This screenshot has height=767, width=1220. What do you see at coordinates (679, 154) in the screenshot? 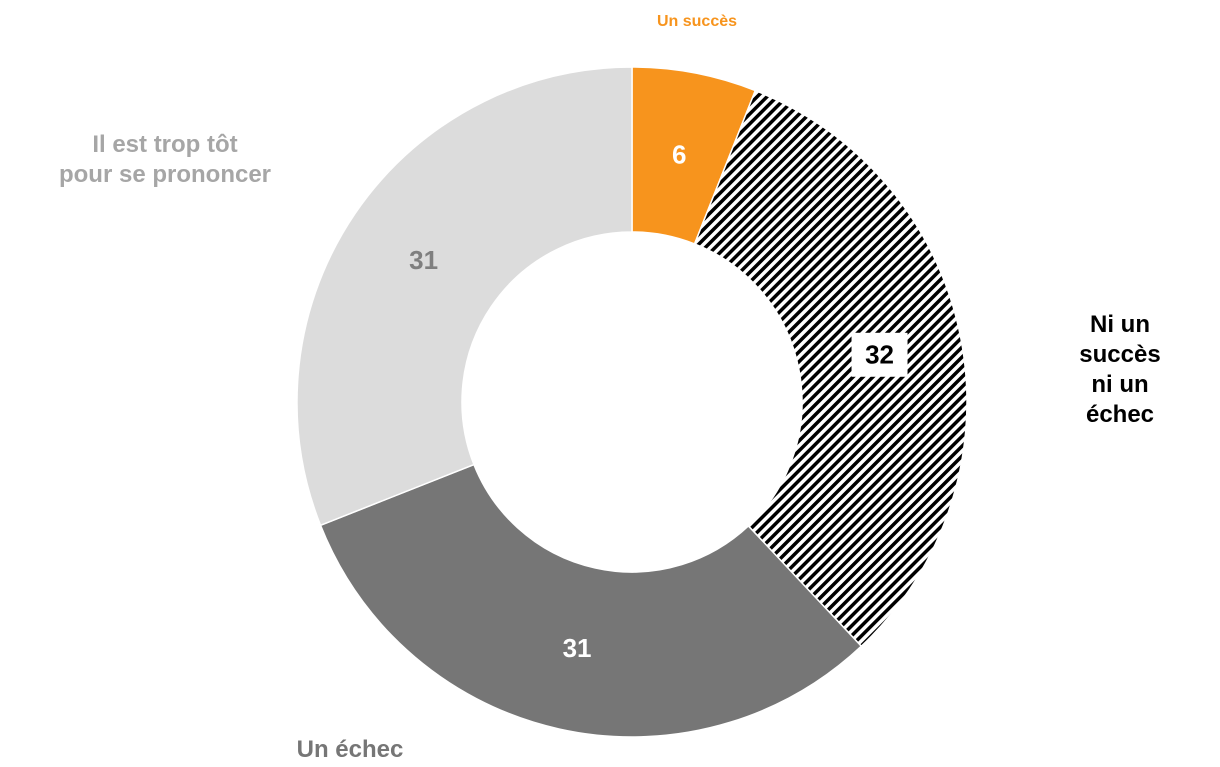
I see `value-label: 6` at bounding box center [679, 154].